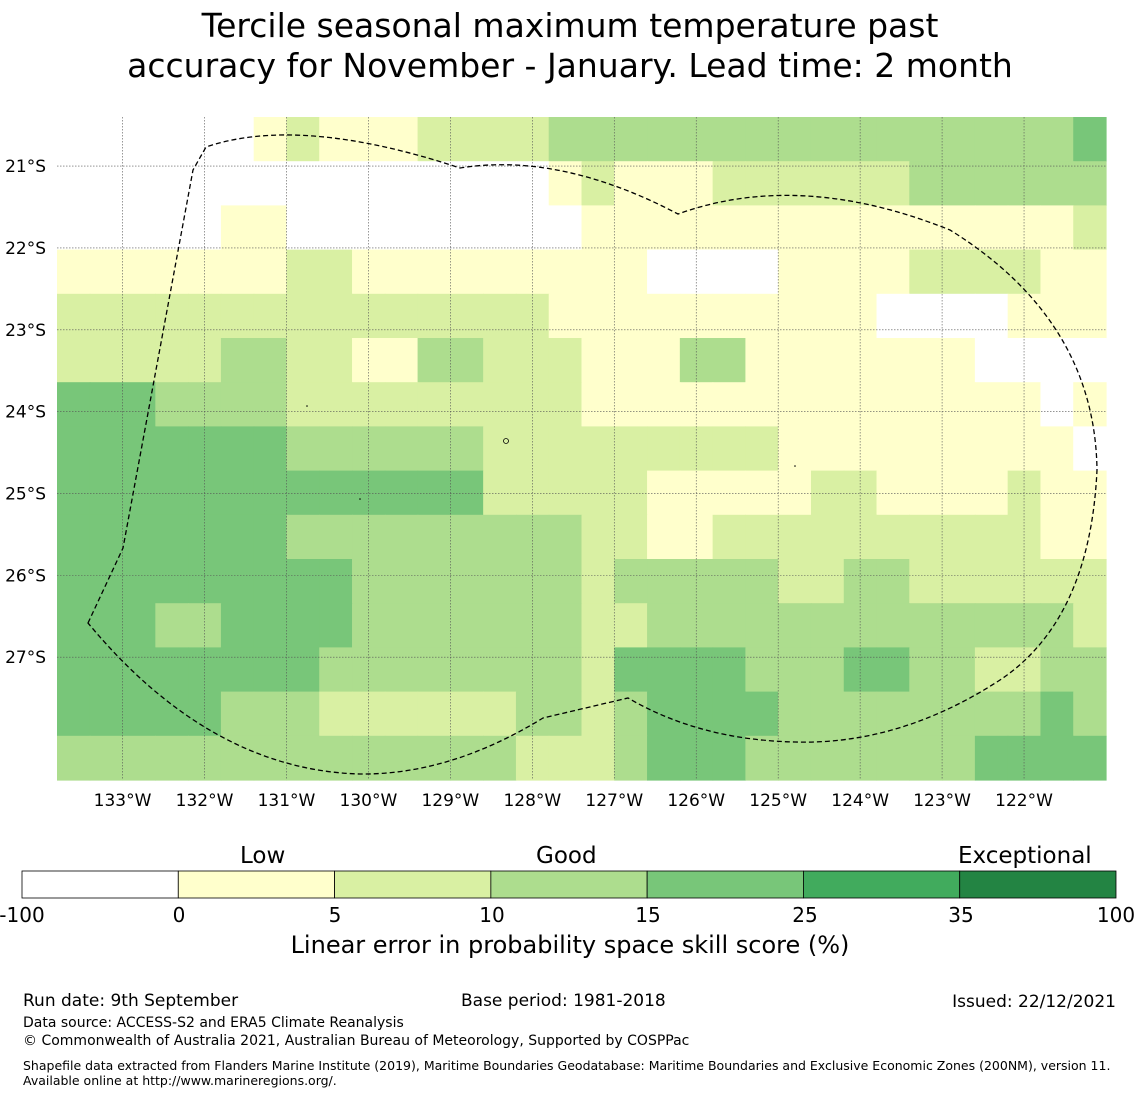 Image resolution: width=1140 pixels, height=1095 pixels. Describe the element at coordinates (25, 167) in the screenshot. I see `latitude-label: 21°S` at that location.